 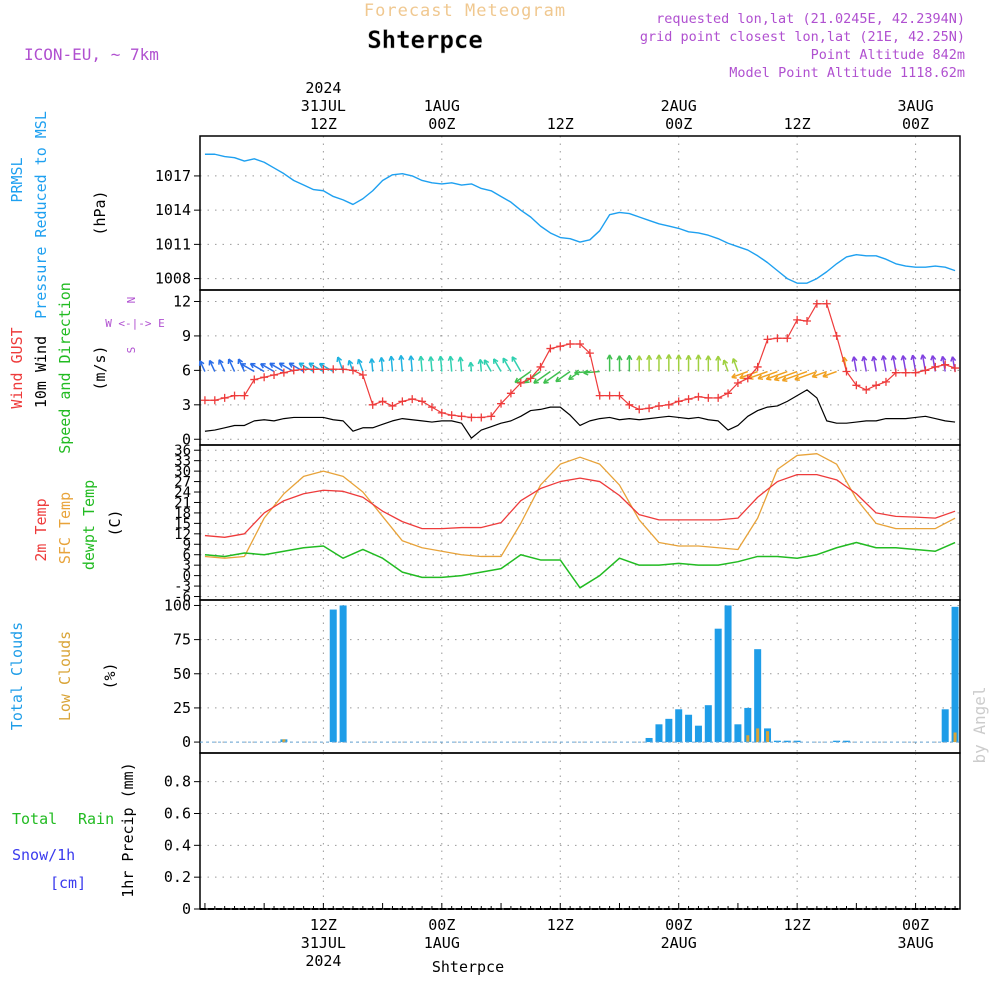 What do you see at coordinates (65, 368) in the screenshot?
I see `wind-speed-dir-label: Speed and Direction` at bounding box center [65, 368].